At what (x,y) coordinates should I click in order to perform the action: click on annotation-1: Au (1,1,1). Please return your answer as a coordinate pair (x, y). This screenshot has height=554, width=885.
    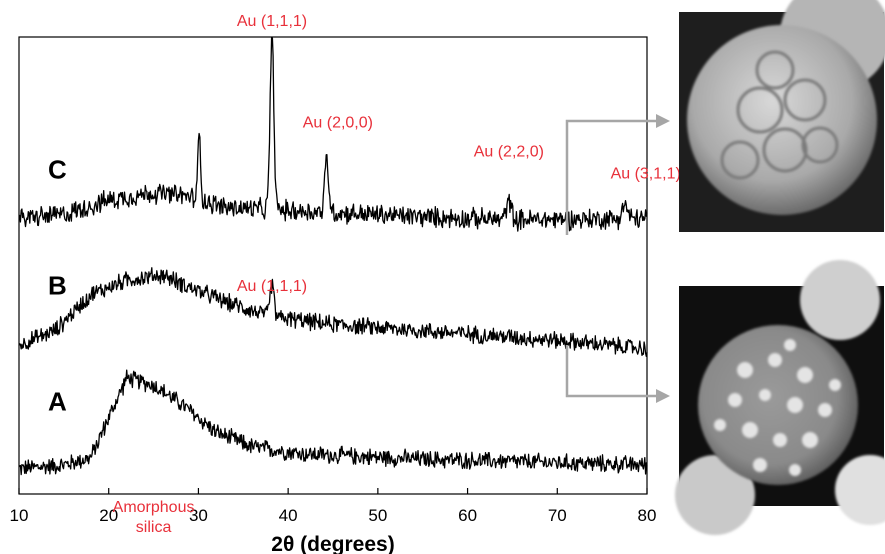
    Looking at the image, I should click on (272, 21).